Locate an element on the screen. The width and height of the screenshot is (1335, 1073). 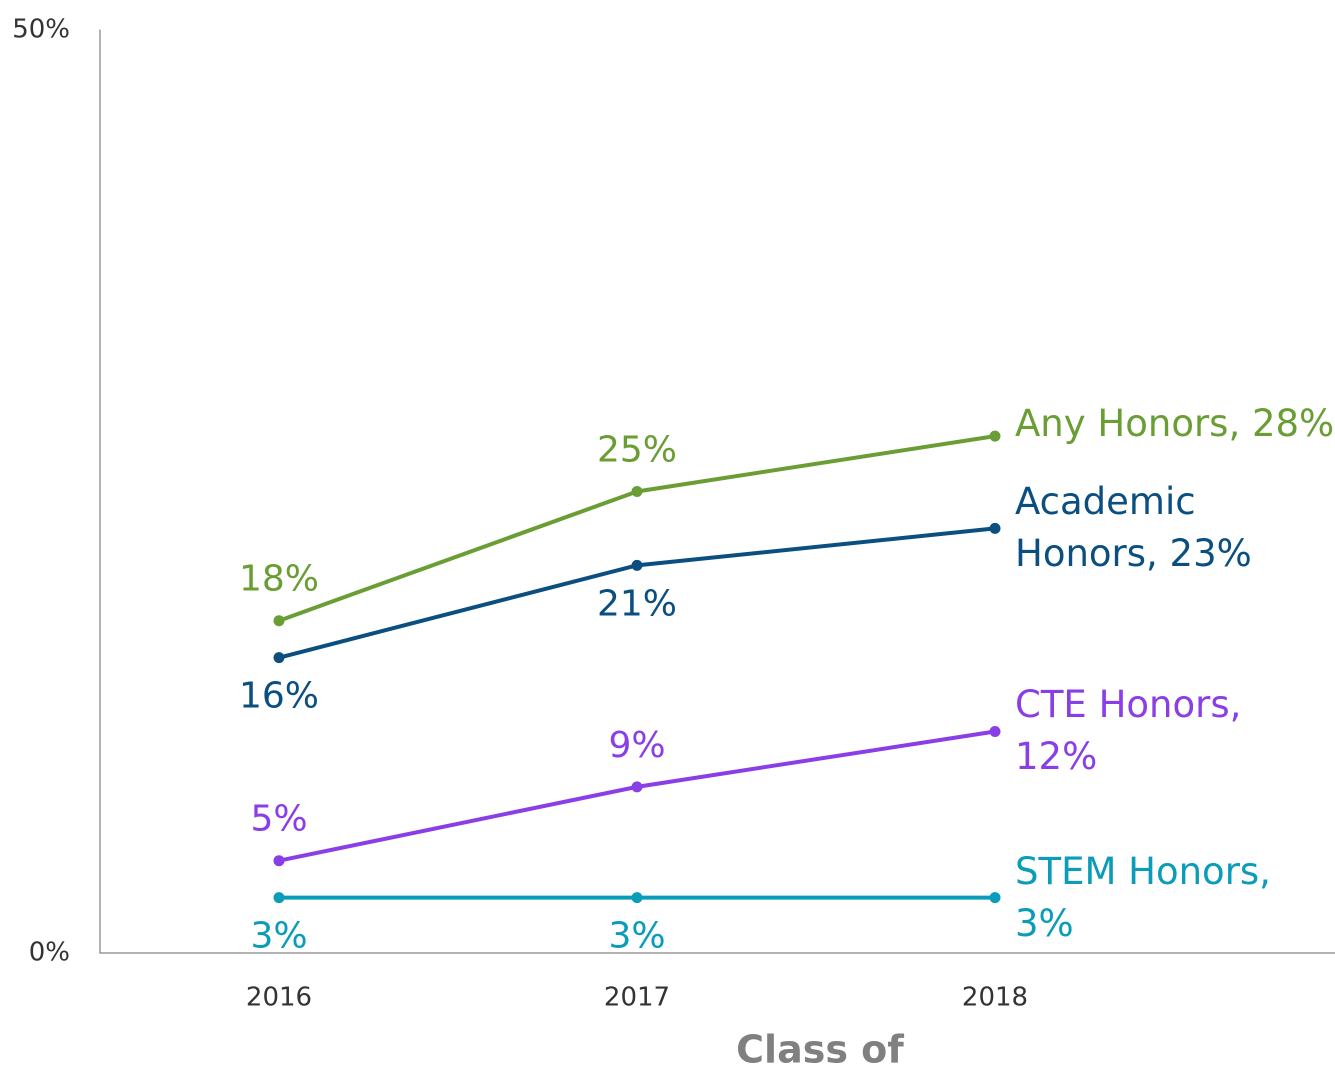
data-label: 9% is located at coordinates (636, 745).